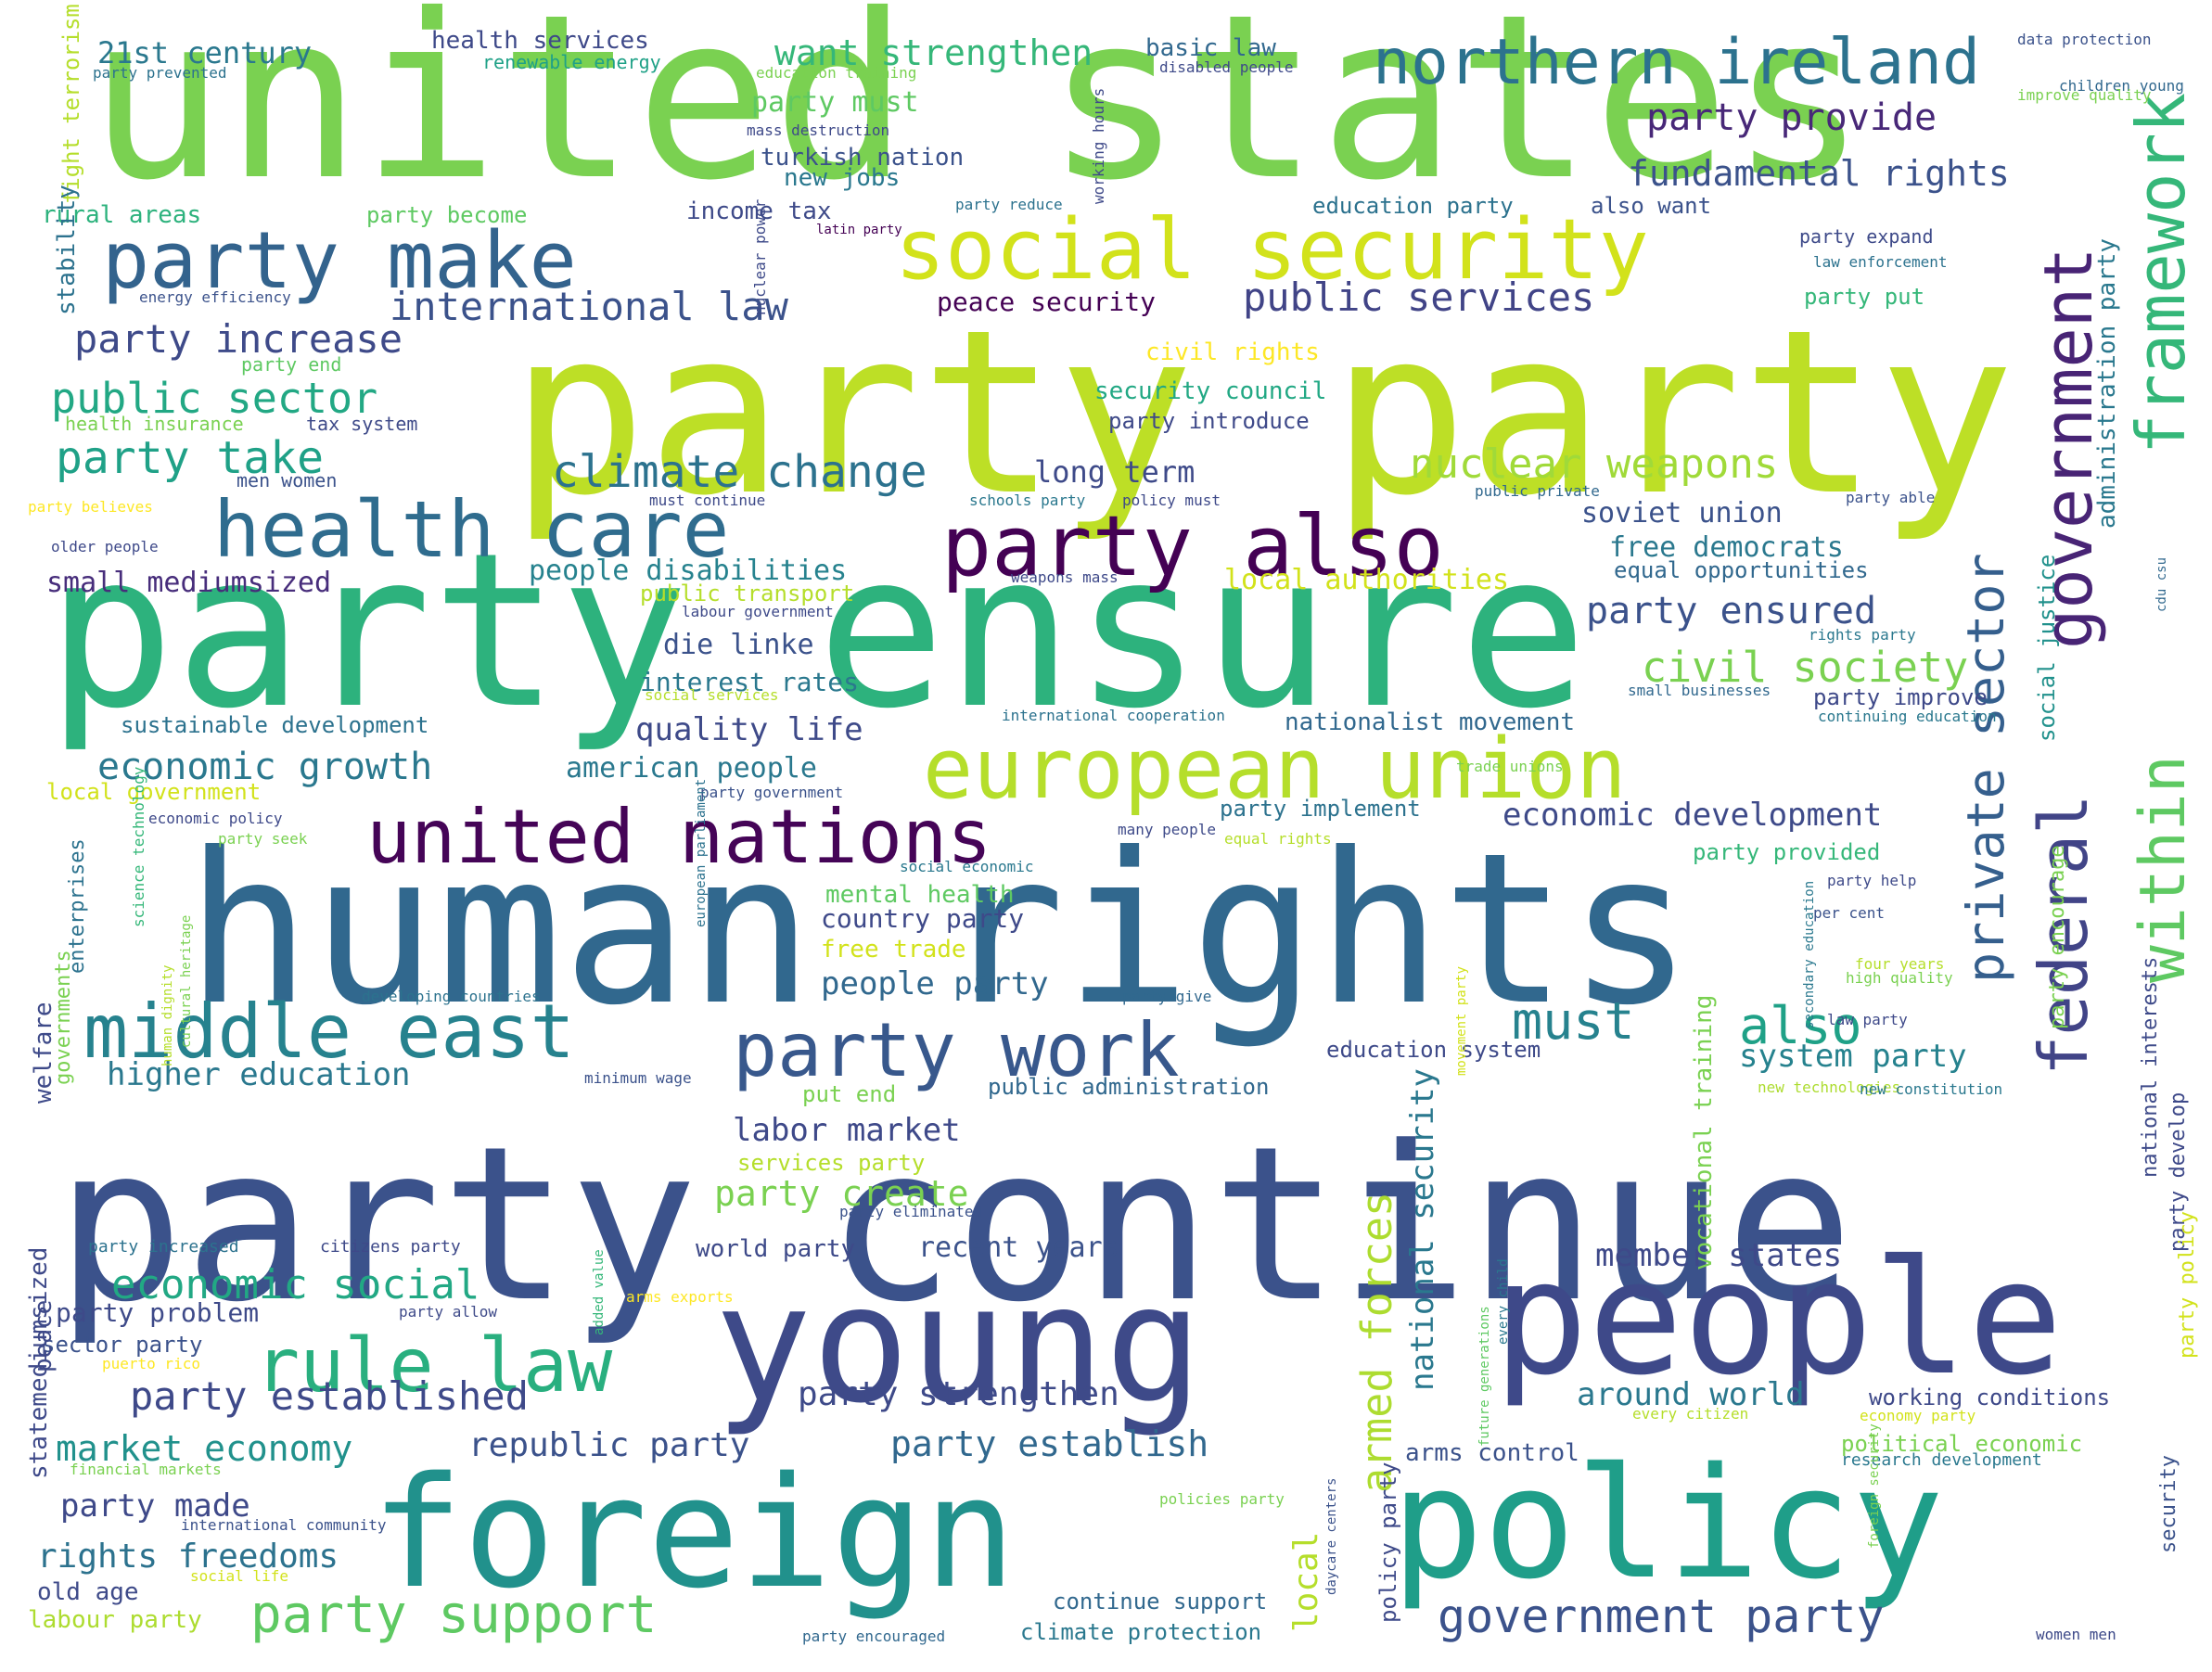 The width and height of the screenshot is (2212, 1672). I want to click on word-working-hours: working hours, so click(1099, 146).